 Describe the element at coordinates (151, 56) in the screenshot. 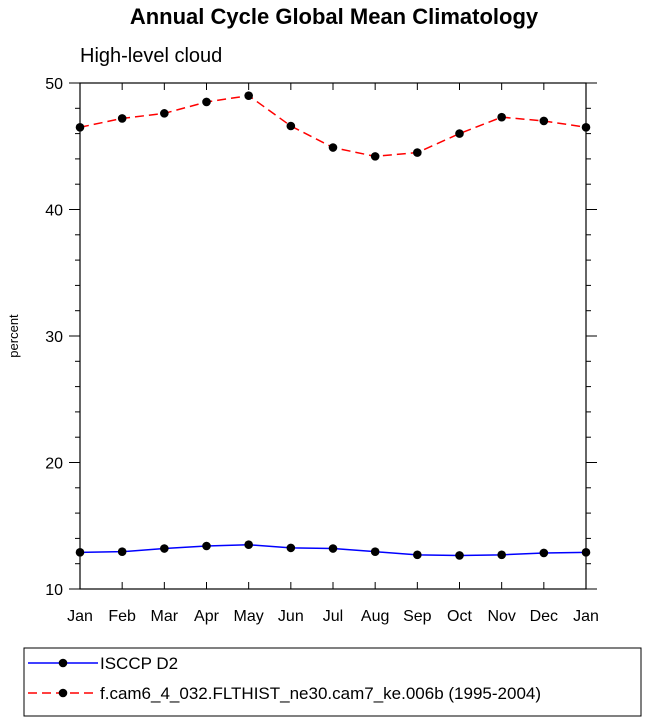

I see `chart-subtitle: High-level cloud` at that location.